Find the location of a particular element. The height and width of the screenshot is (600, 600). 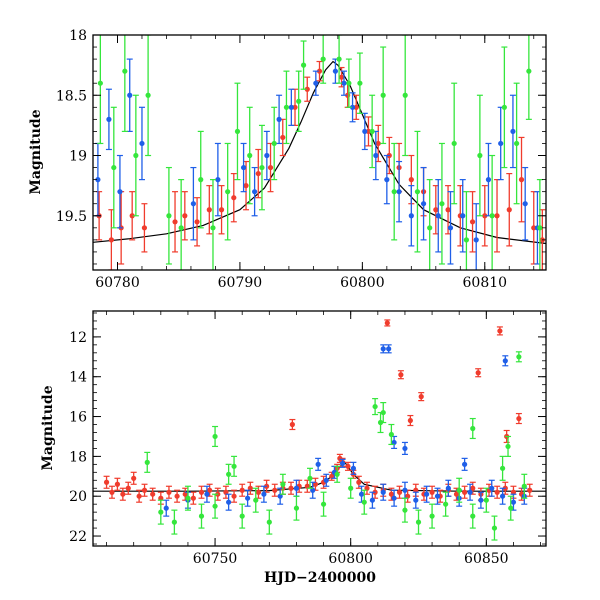

x-tick-label: 60810 is located at coordinates (485, 283).